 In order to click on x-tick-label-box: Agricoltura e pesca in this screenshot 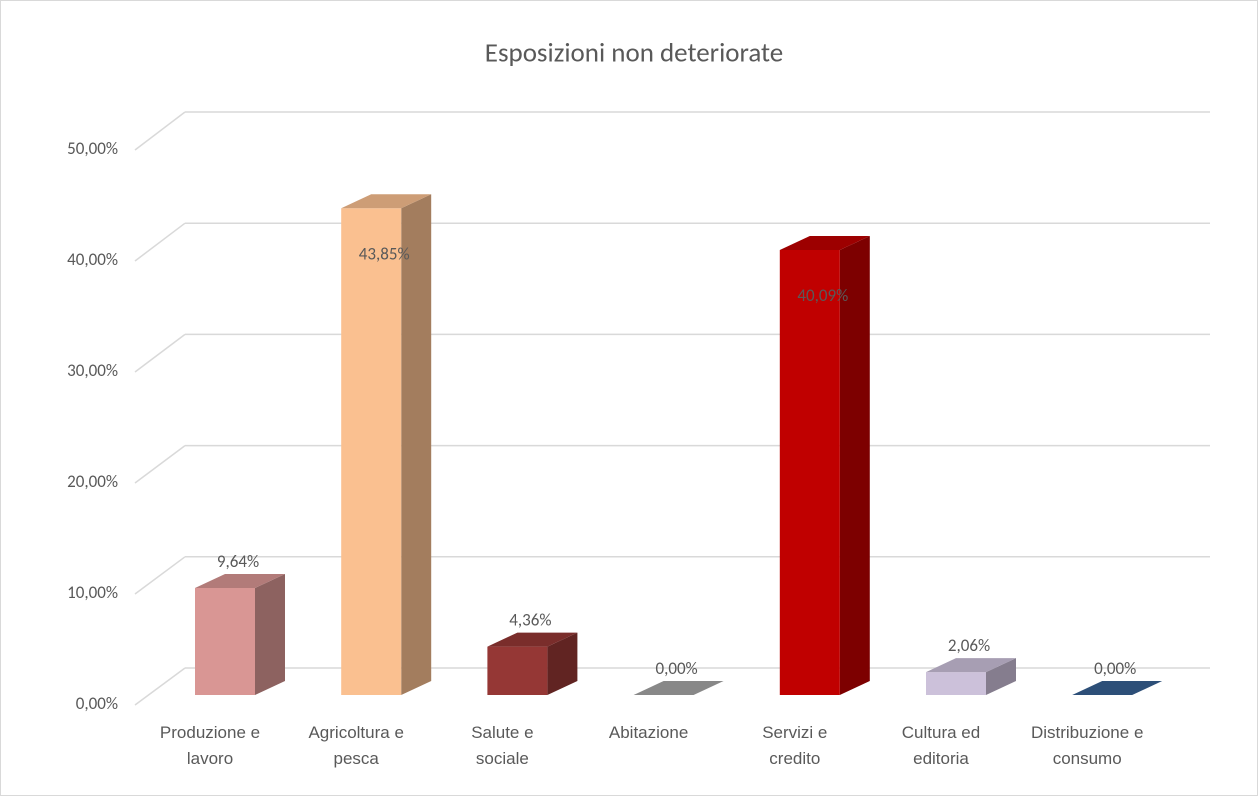, I will do `click(356, 745)`.